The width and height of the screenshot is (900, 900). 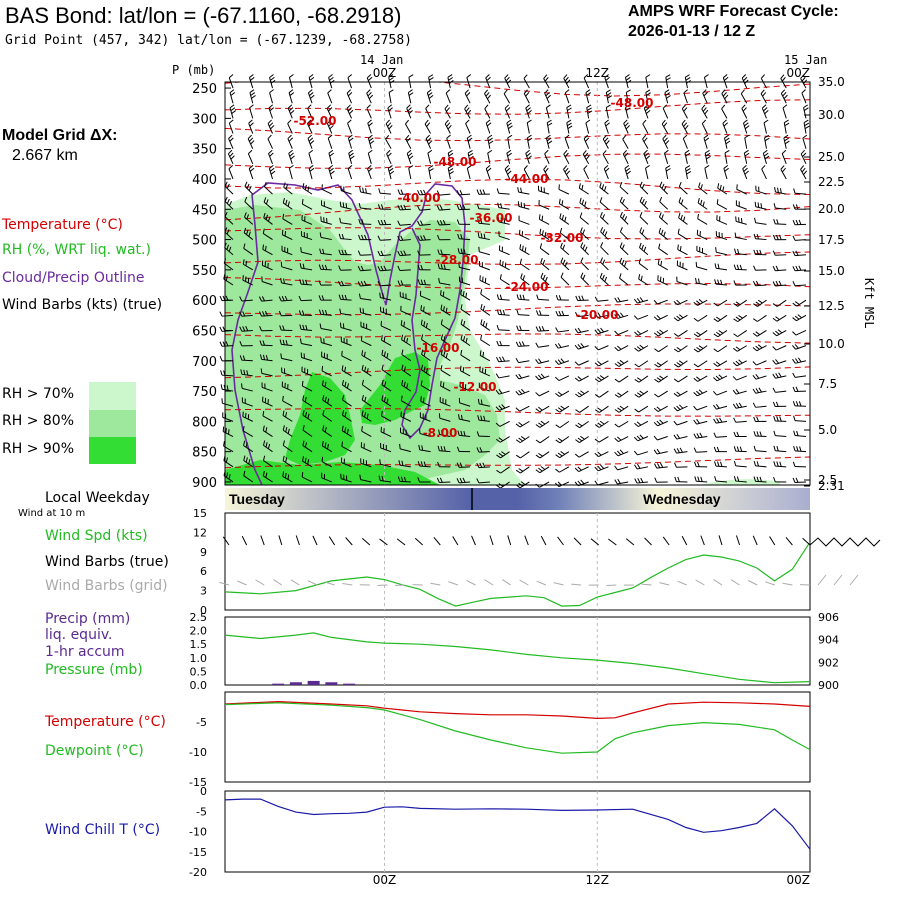 I want to click on precip-bar, so click(x=349, y=684).